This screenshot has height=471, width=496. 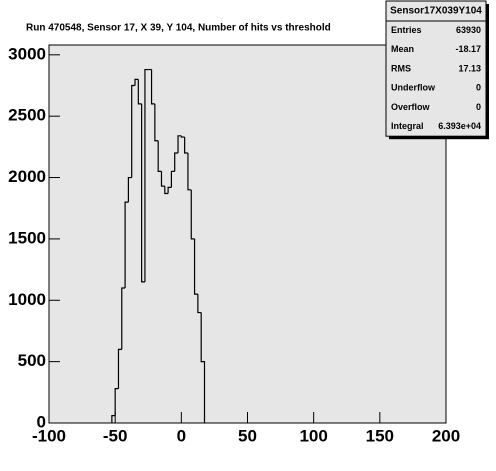 I want to click on stats-title: Sensor17X039Y104, so click(x=436, y=11).